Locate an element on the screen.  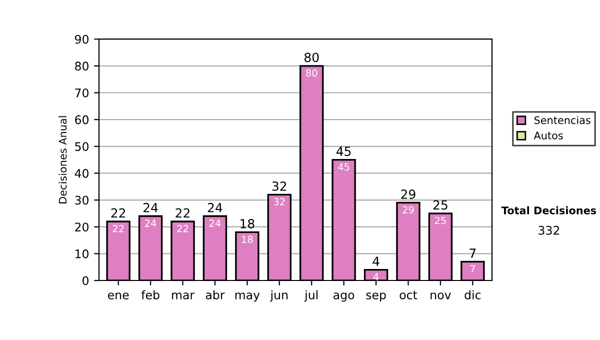
x-tick-label: ene is located at coordinates (118, 296).